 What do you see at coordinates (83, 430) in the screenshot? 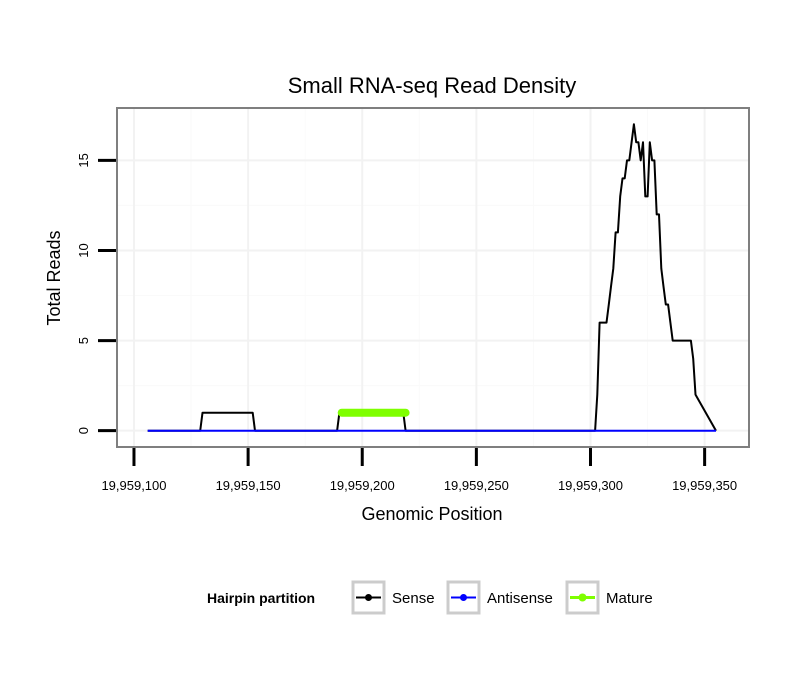
I see `y-tick-label: 0` at bounding box center [83, 430].